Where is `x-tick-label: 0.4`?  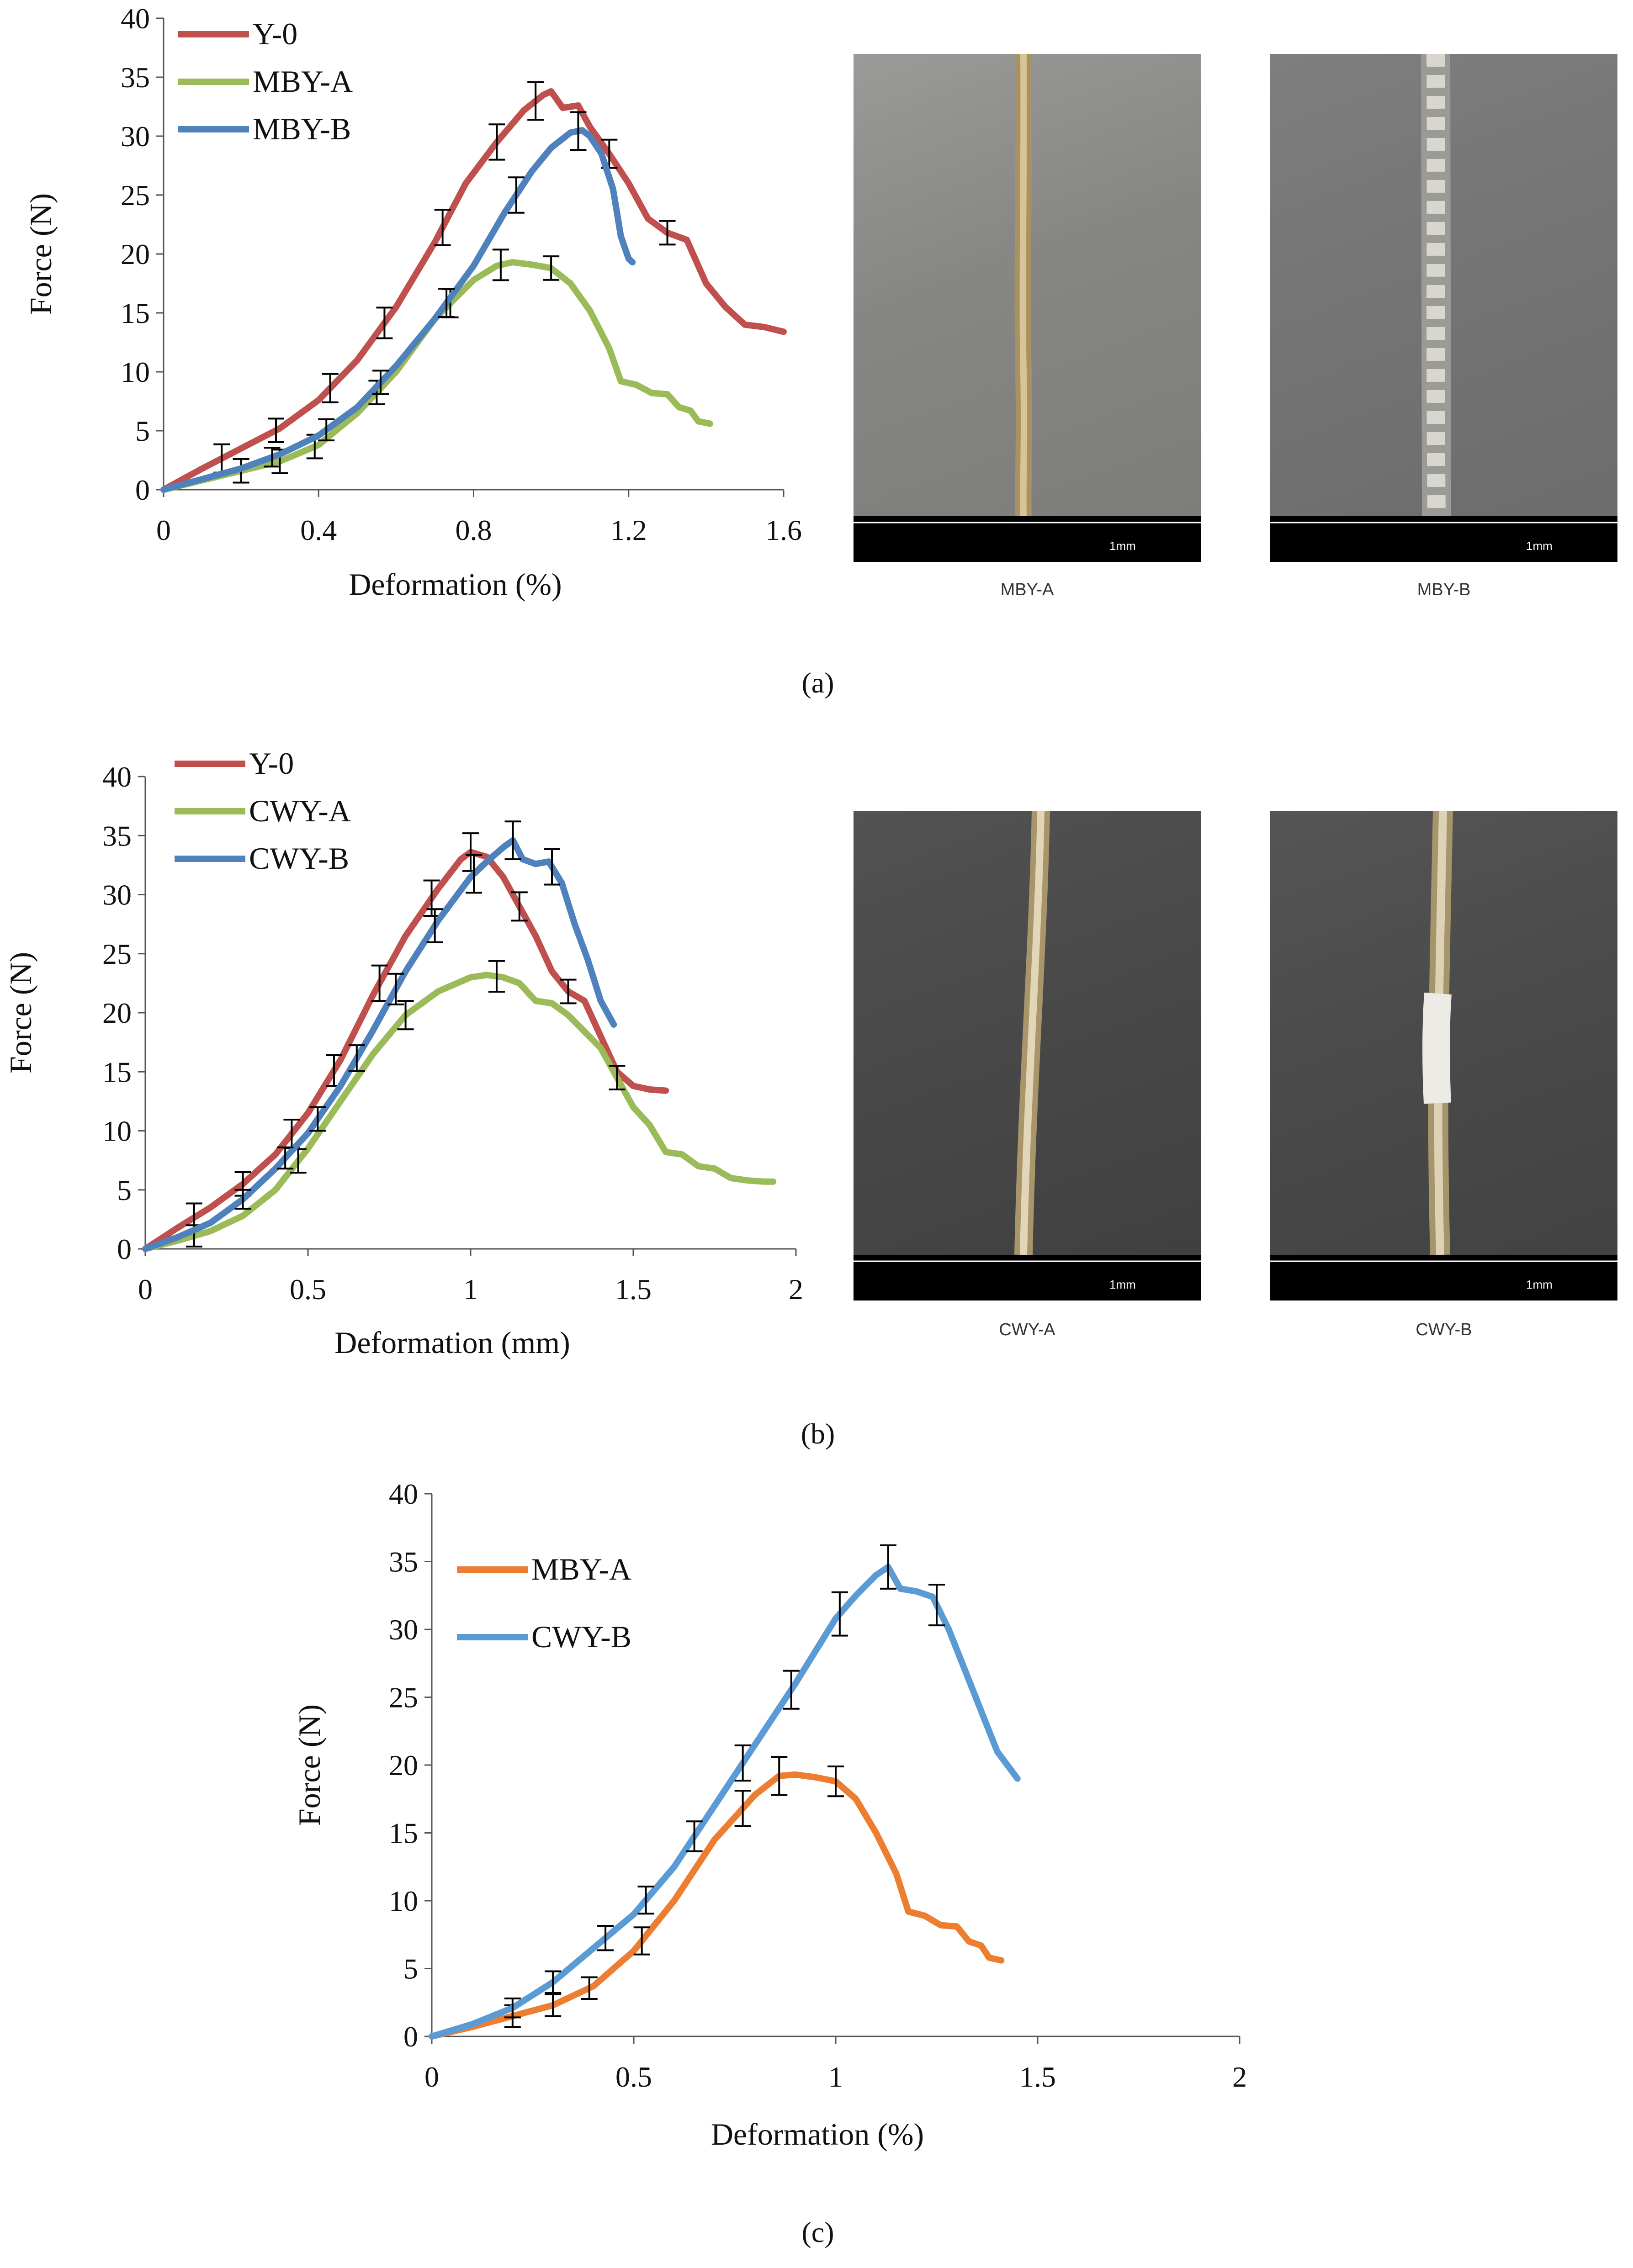 x-tick-label: 0.4 is located at coordinates (318, 530).